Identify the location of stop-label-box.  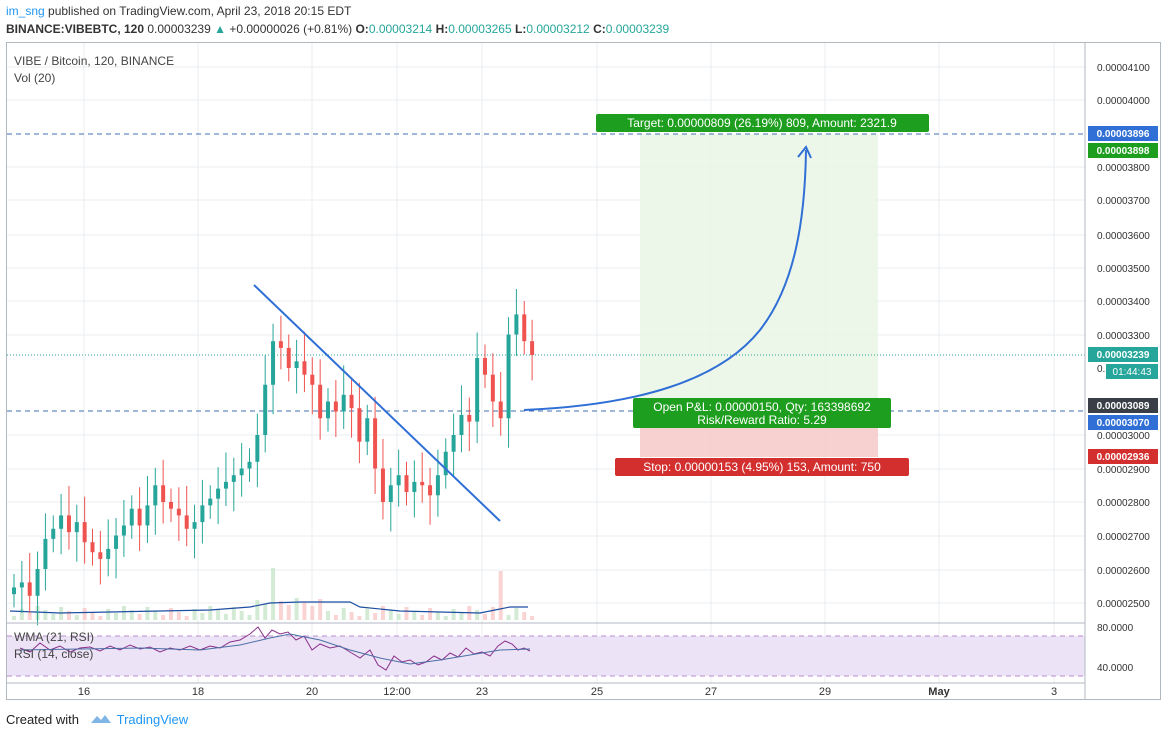
(762, 467).